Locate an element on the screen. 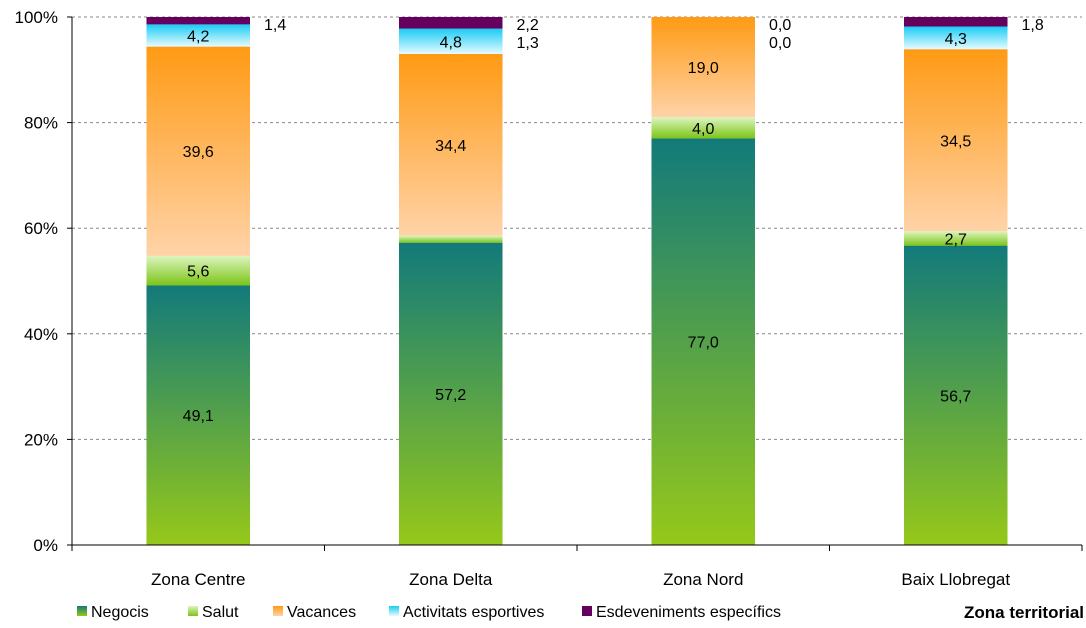 This screenshot has height=628, width=1086. y-tick-label: 0% is located at coordinates (45, 545).